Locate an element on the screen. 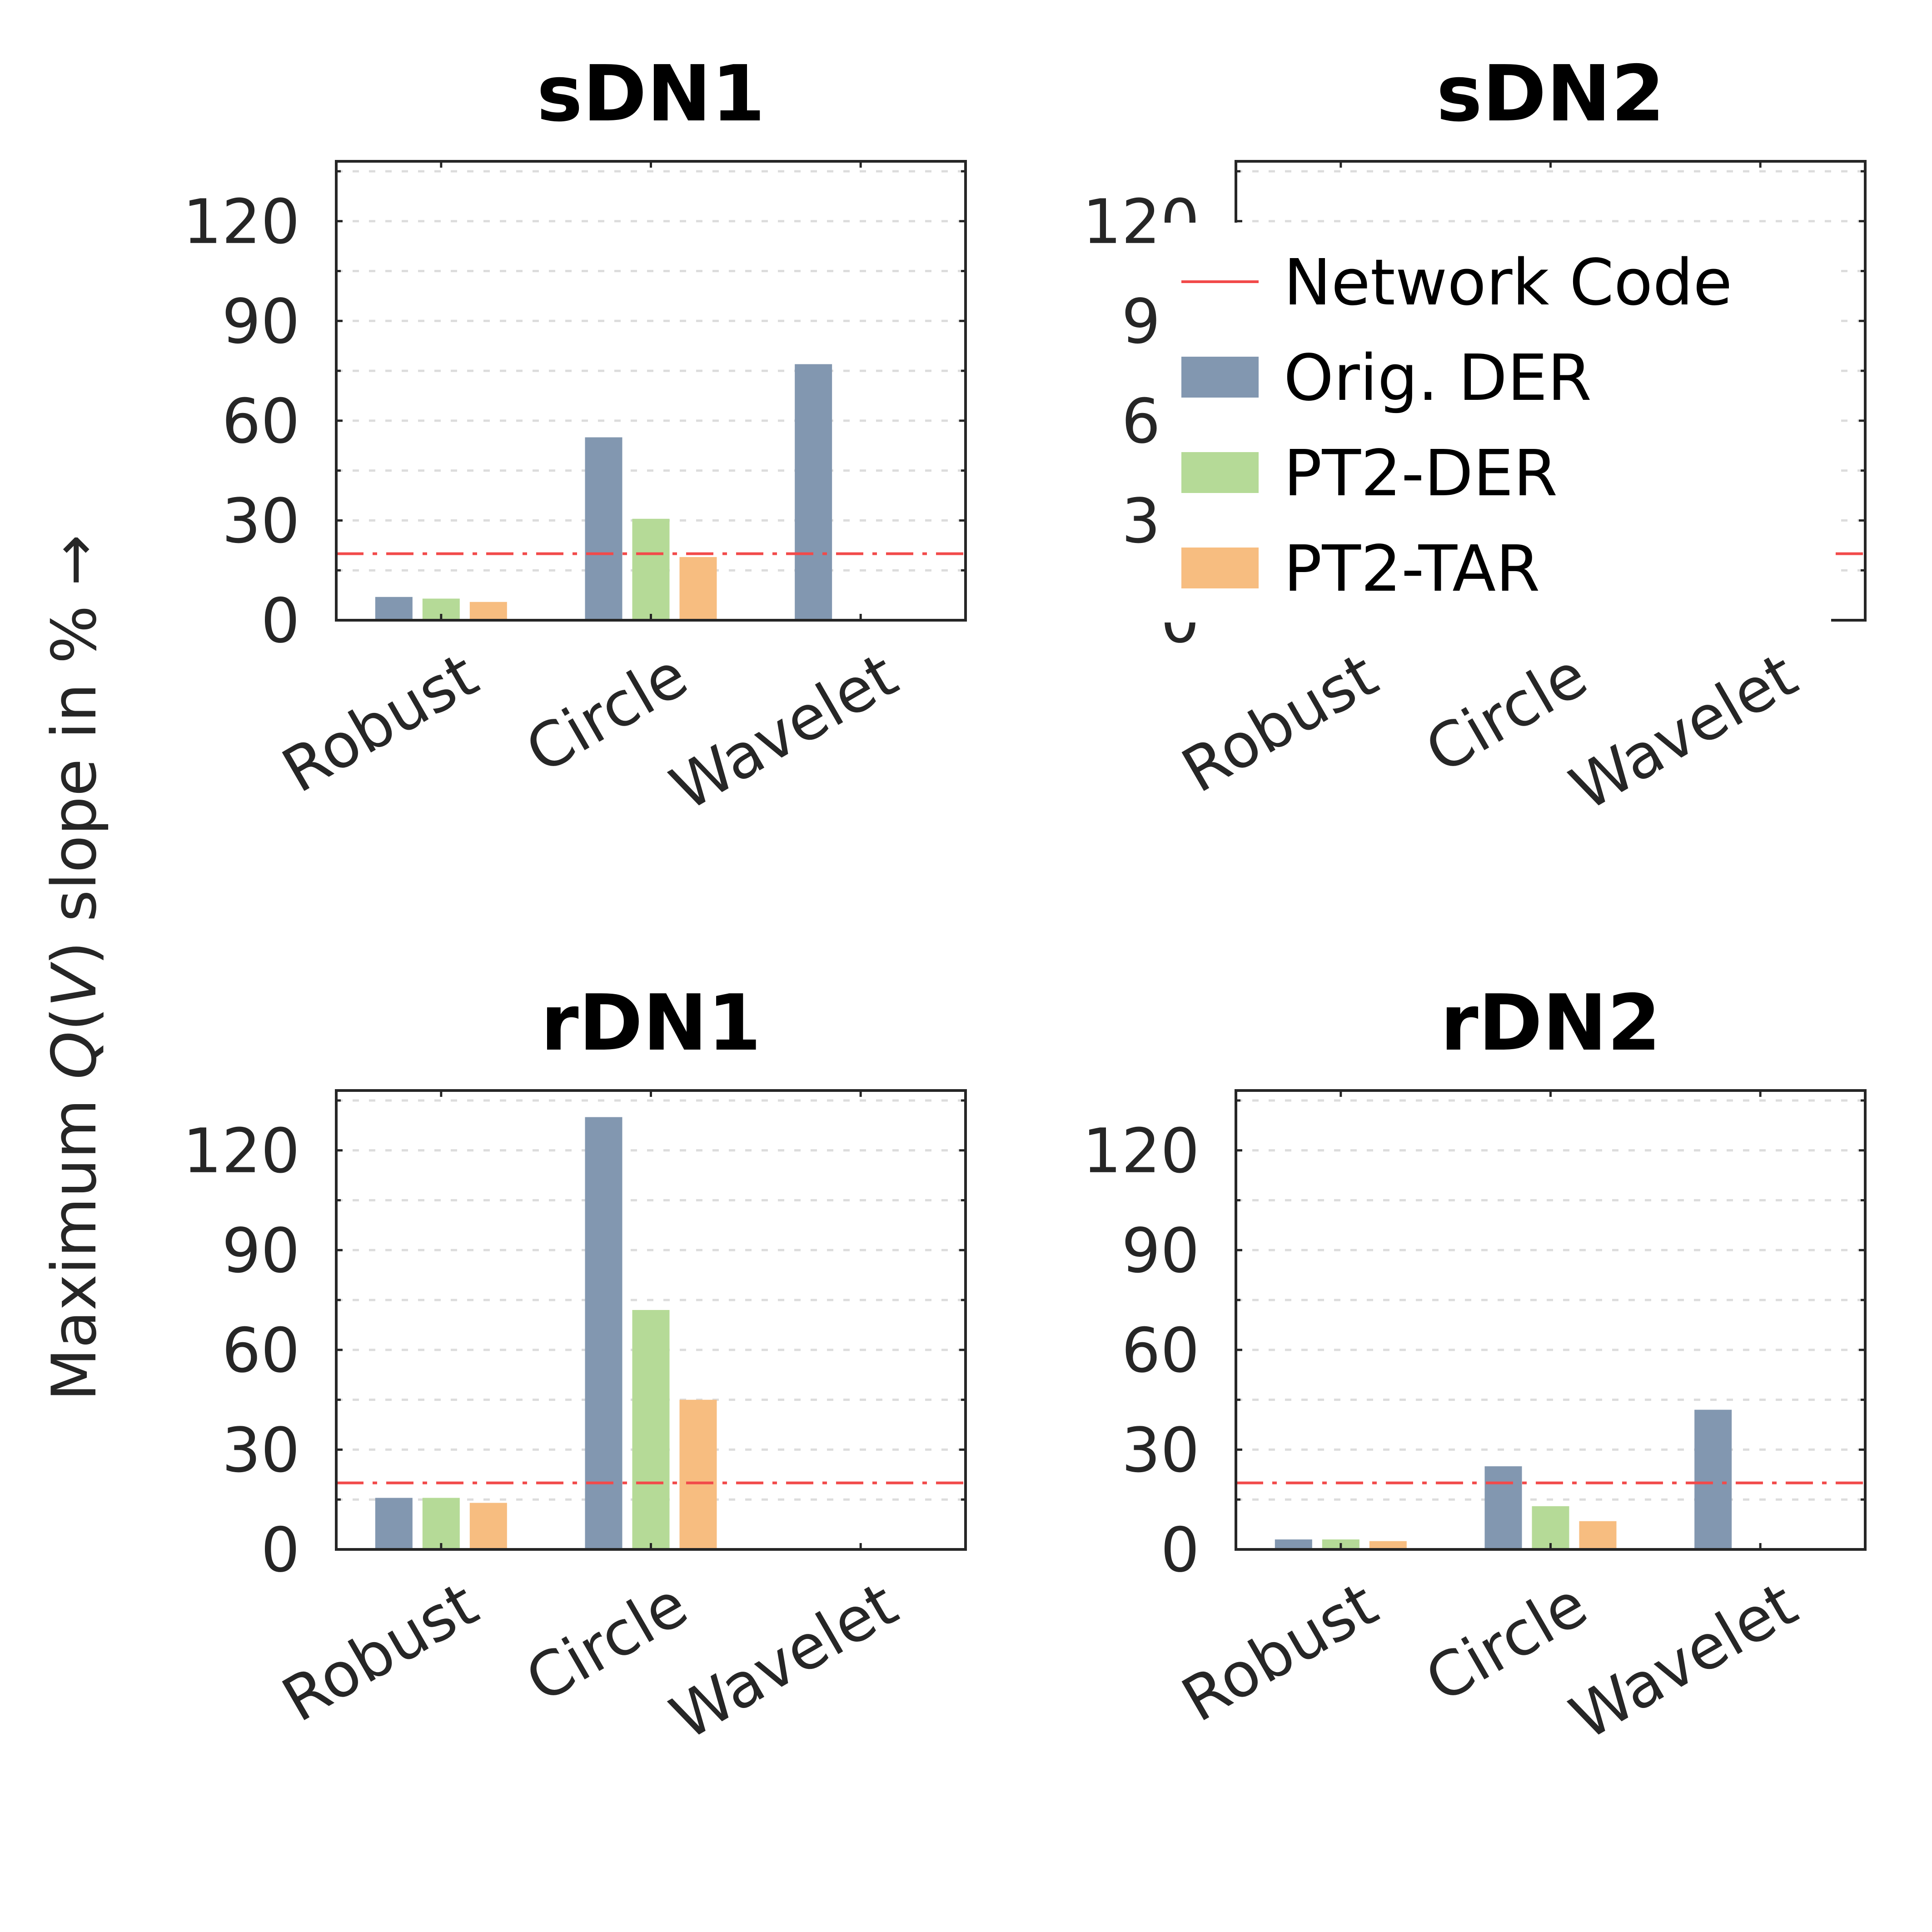 Image resolution: width=1932 pixels, height=1932 pixels. panel-title: sDN2 is located at coordinates (1551, 94).